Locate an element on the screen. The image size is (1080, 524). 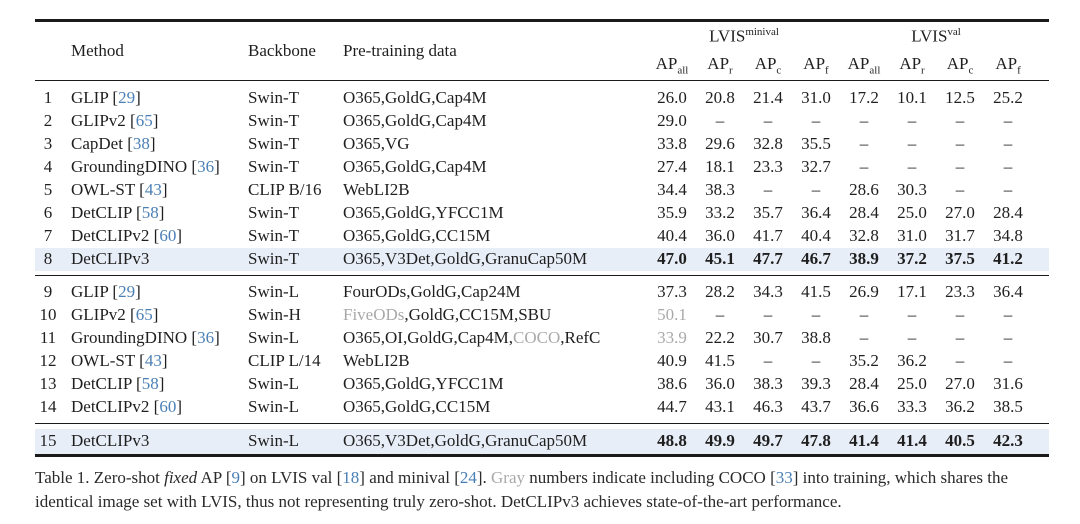
cell-pretraining-data: O365,GoldG,Cap4M is located at coordinates (494, 98).